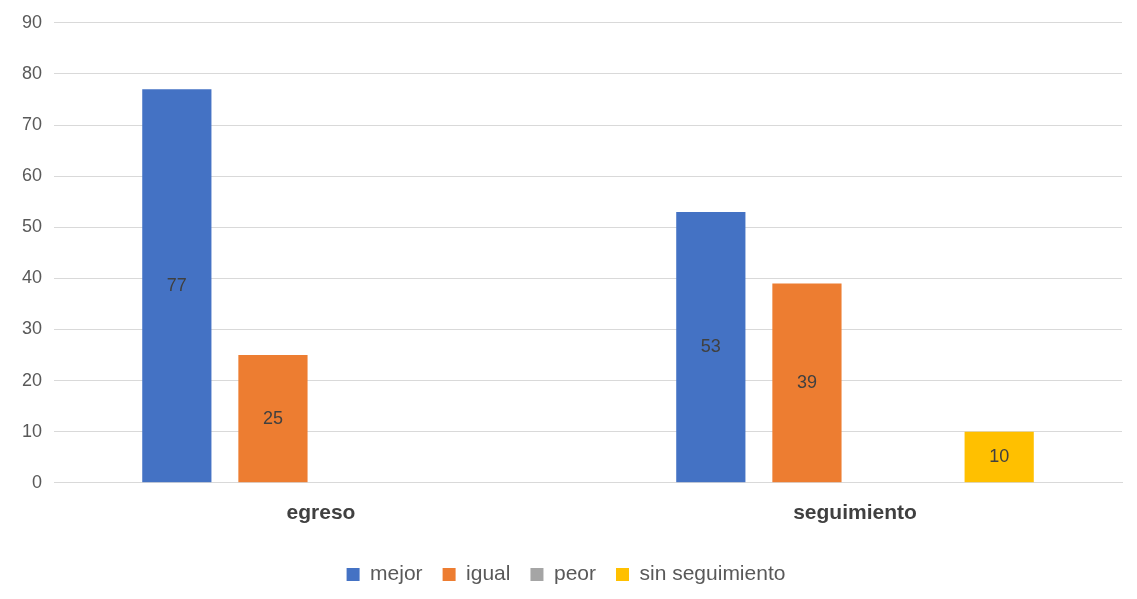 The height and width of the screenshot is (599, 1137). Describe the element at coordinates (32, 21) in the screenshot. I see `y-tick-label: 90` at that location.